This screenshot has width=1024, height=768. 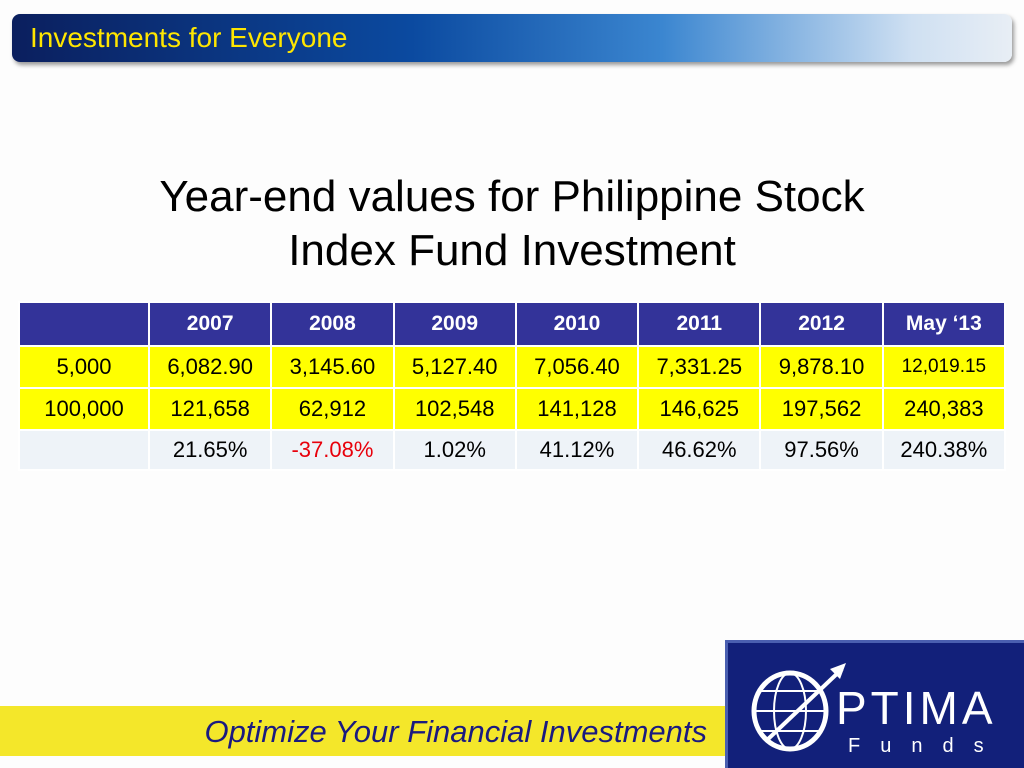 I want to click on row-label: 5,000, so click(x=84, y=367).